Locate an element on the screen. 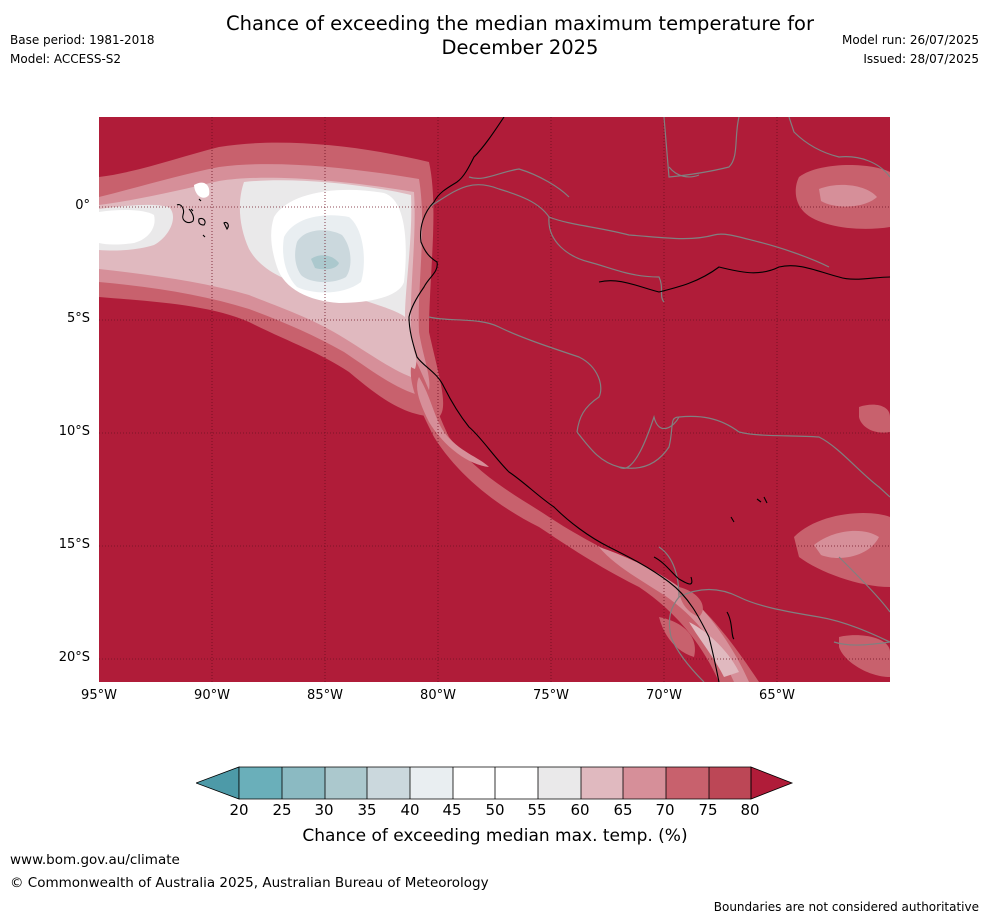 This screenshot has width=988, height=919. model-run-date: Model run: 26/07/2025 is located at coordinates (910, 40).